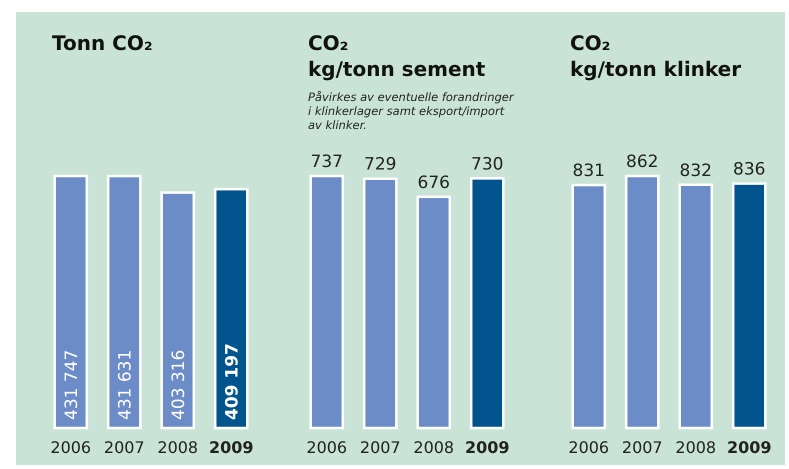 The width and height of the screenshot is (789, 469). What do you see at coordinates (397, 56) in the screenshot?
I see `chart-title: CO₂ kg/tonn sement` at bounding box center [397, 56].